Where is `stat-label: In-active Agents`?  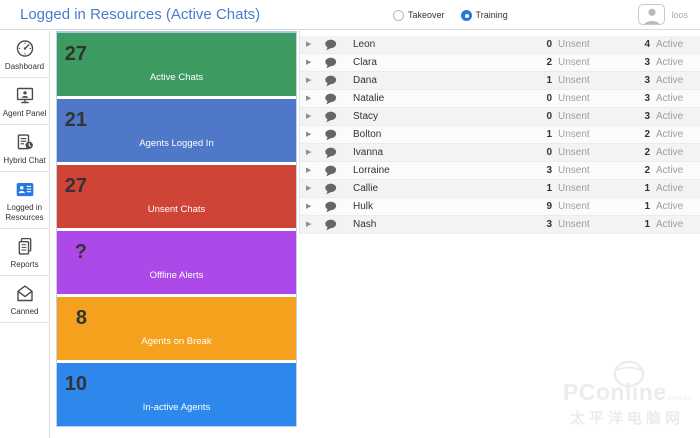 stat-label: In-active Agents is located at coordinates (176, 407).